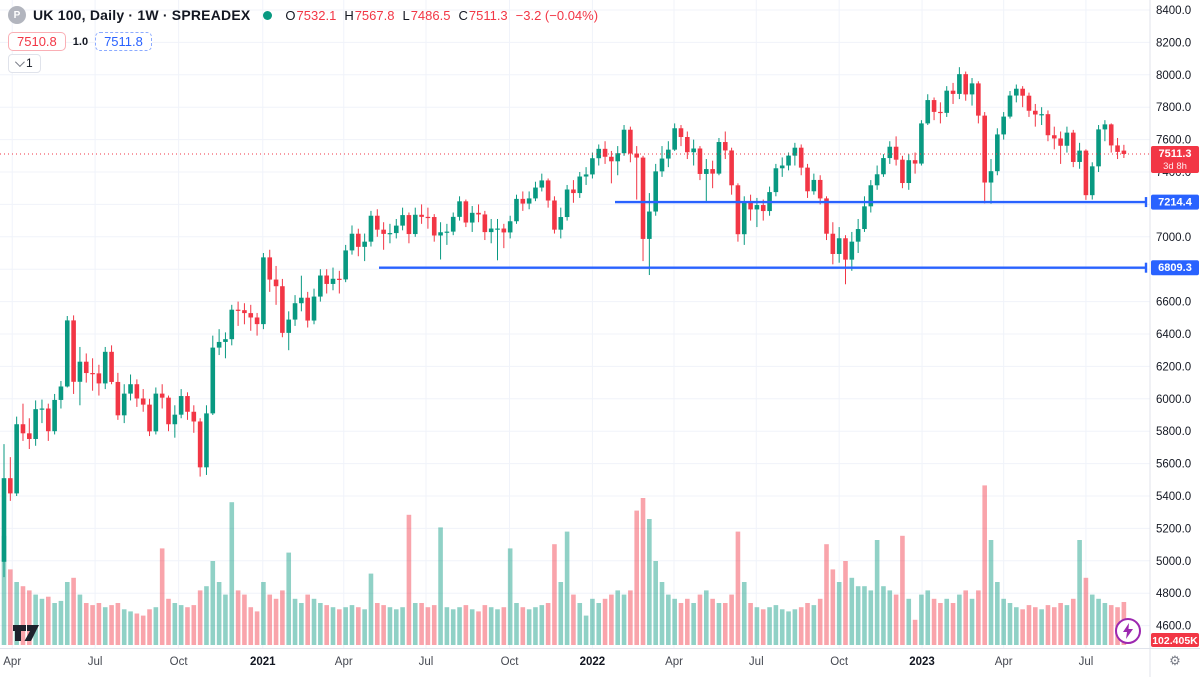  What do you see at coordinates (123, 41) in the screenshot?
I see `buy-button: 7511.8` at bounding box center [123, 41].